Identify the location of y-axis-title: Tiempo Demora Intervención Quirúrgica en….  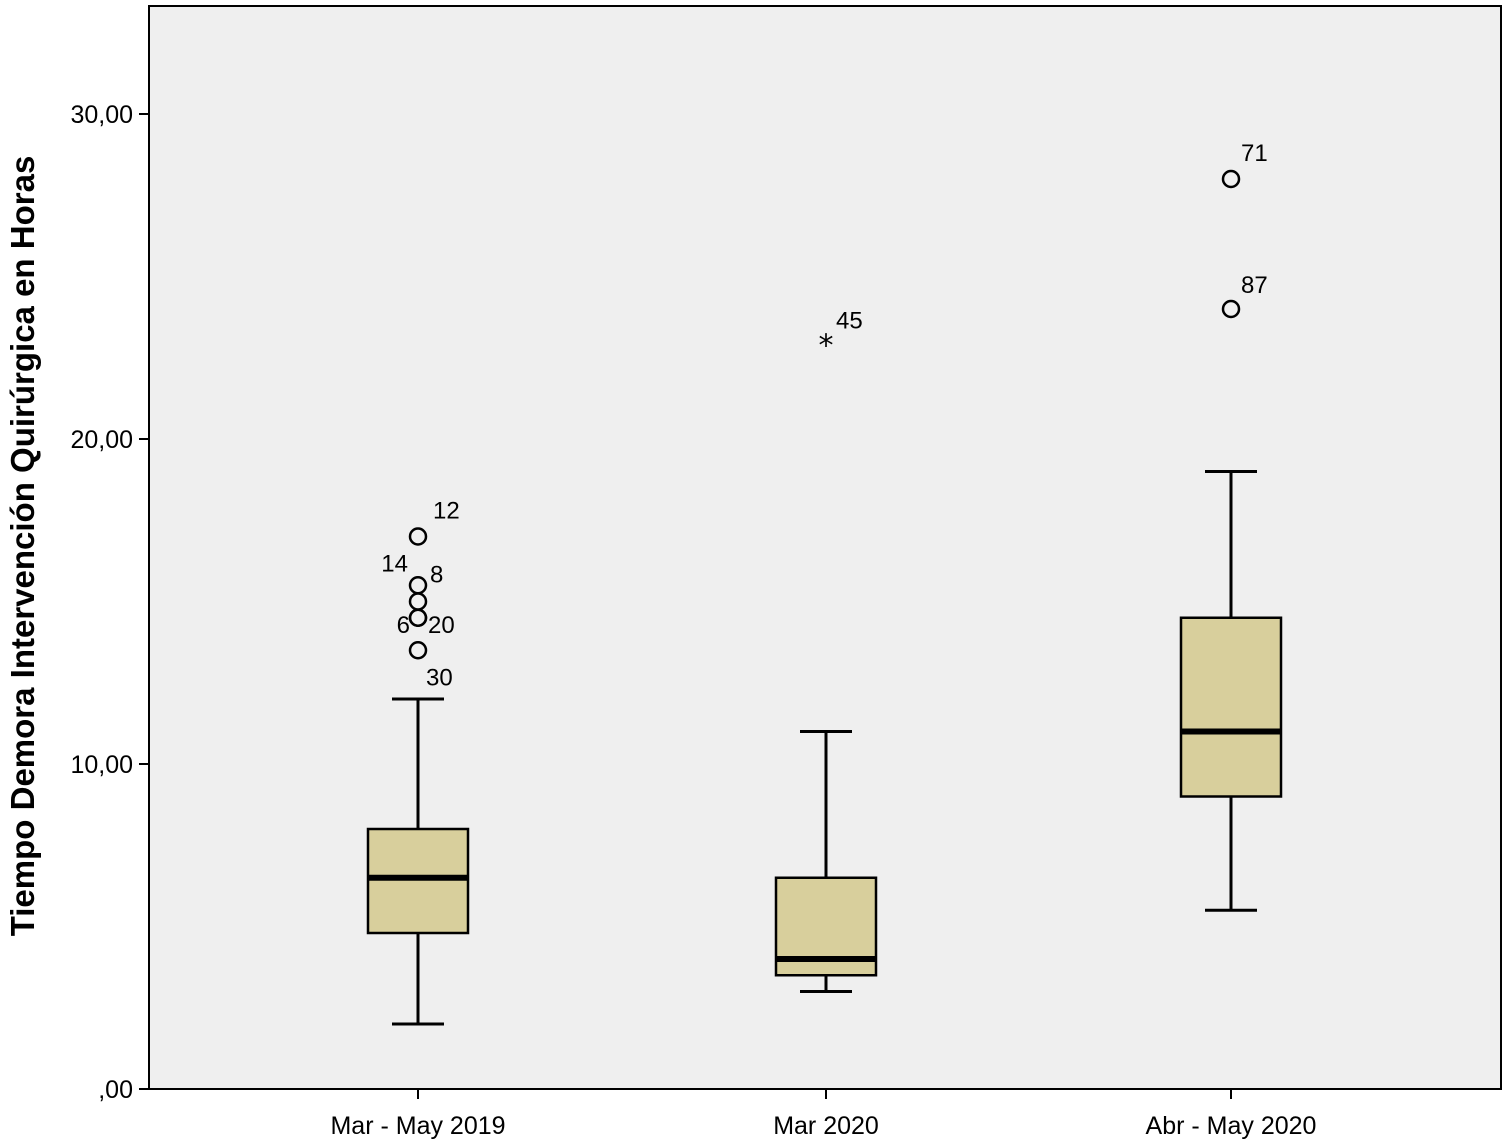
(22, 546).